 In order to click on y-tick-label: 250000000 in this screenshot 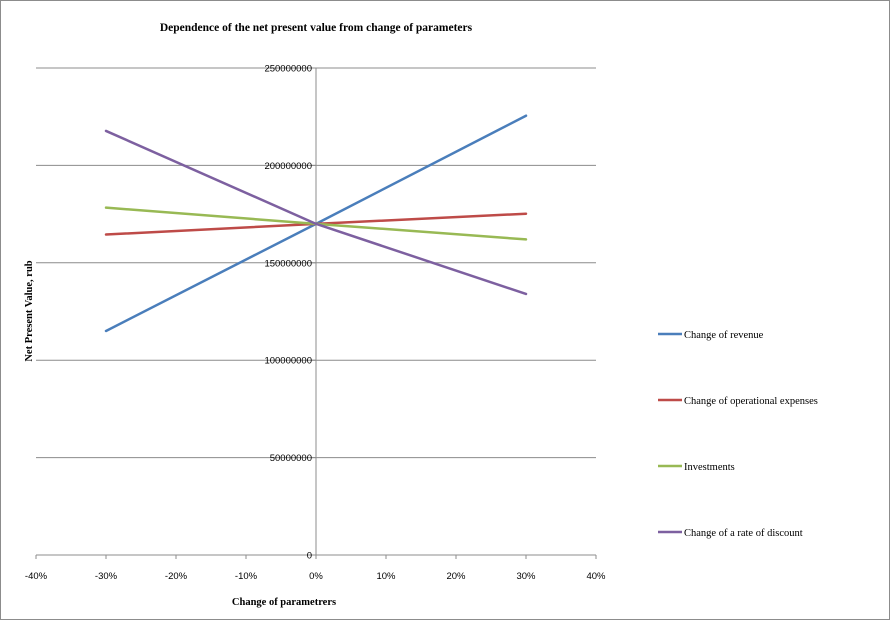, I will do `click(288, 69)`.